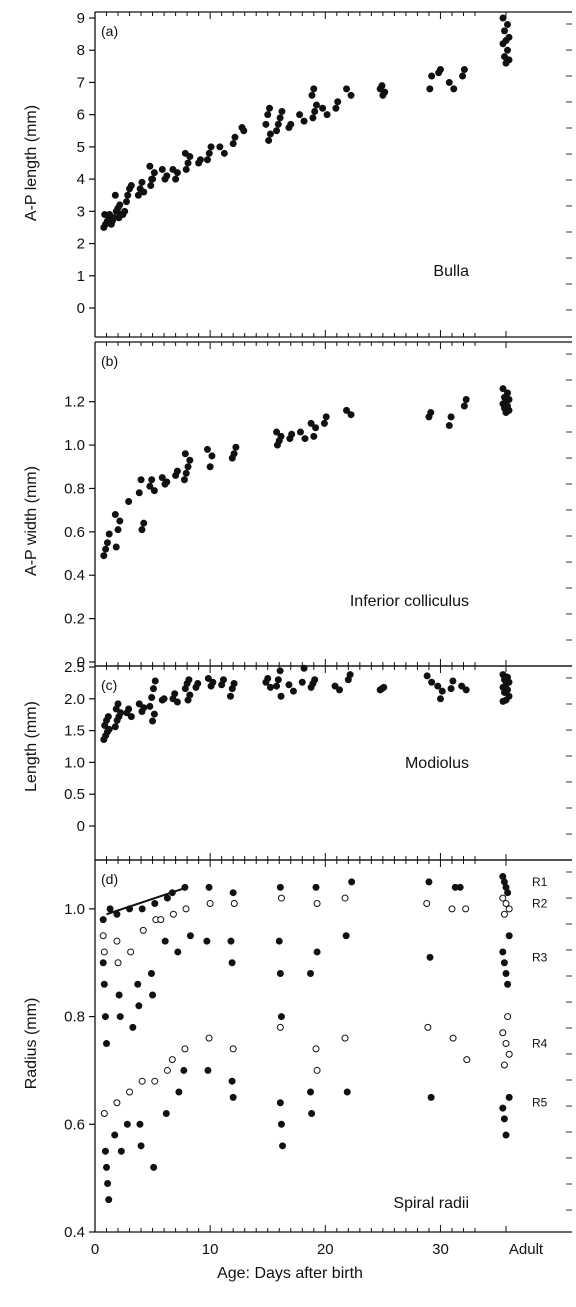  What do you see at coordinates (81, 18) in the screenshot?
I see `y-tick-label: 9` at bounding box center [81, 18].